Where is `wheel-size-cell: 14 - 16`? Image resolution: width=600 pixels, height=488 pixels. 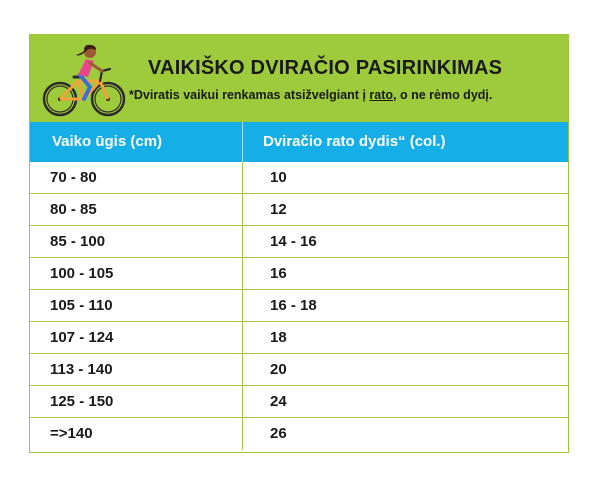 wheel-size-cell: 14 - 16 is located at coordinates (293, 241).